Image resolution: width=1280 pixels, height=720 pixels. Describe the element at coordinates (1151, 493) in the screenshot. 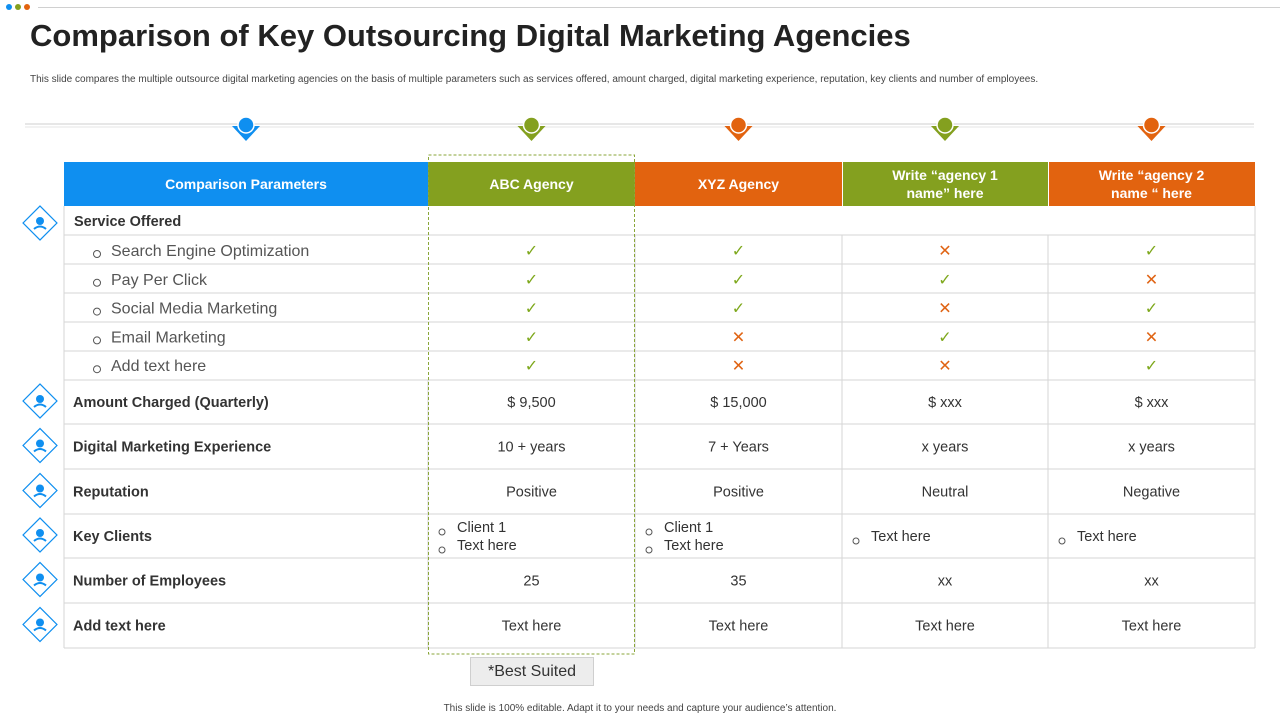

I see `cell-value: Negative` at that location.